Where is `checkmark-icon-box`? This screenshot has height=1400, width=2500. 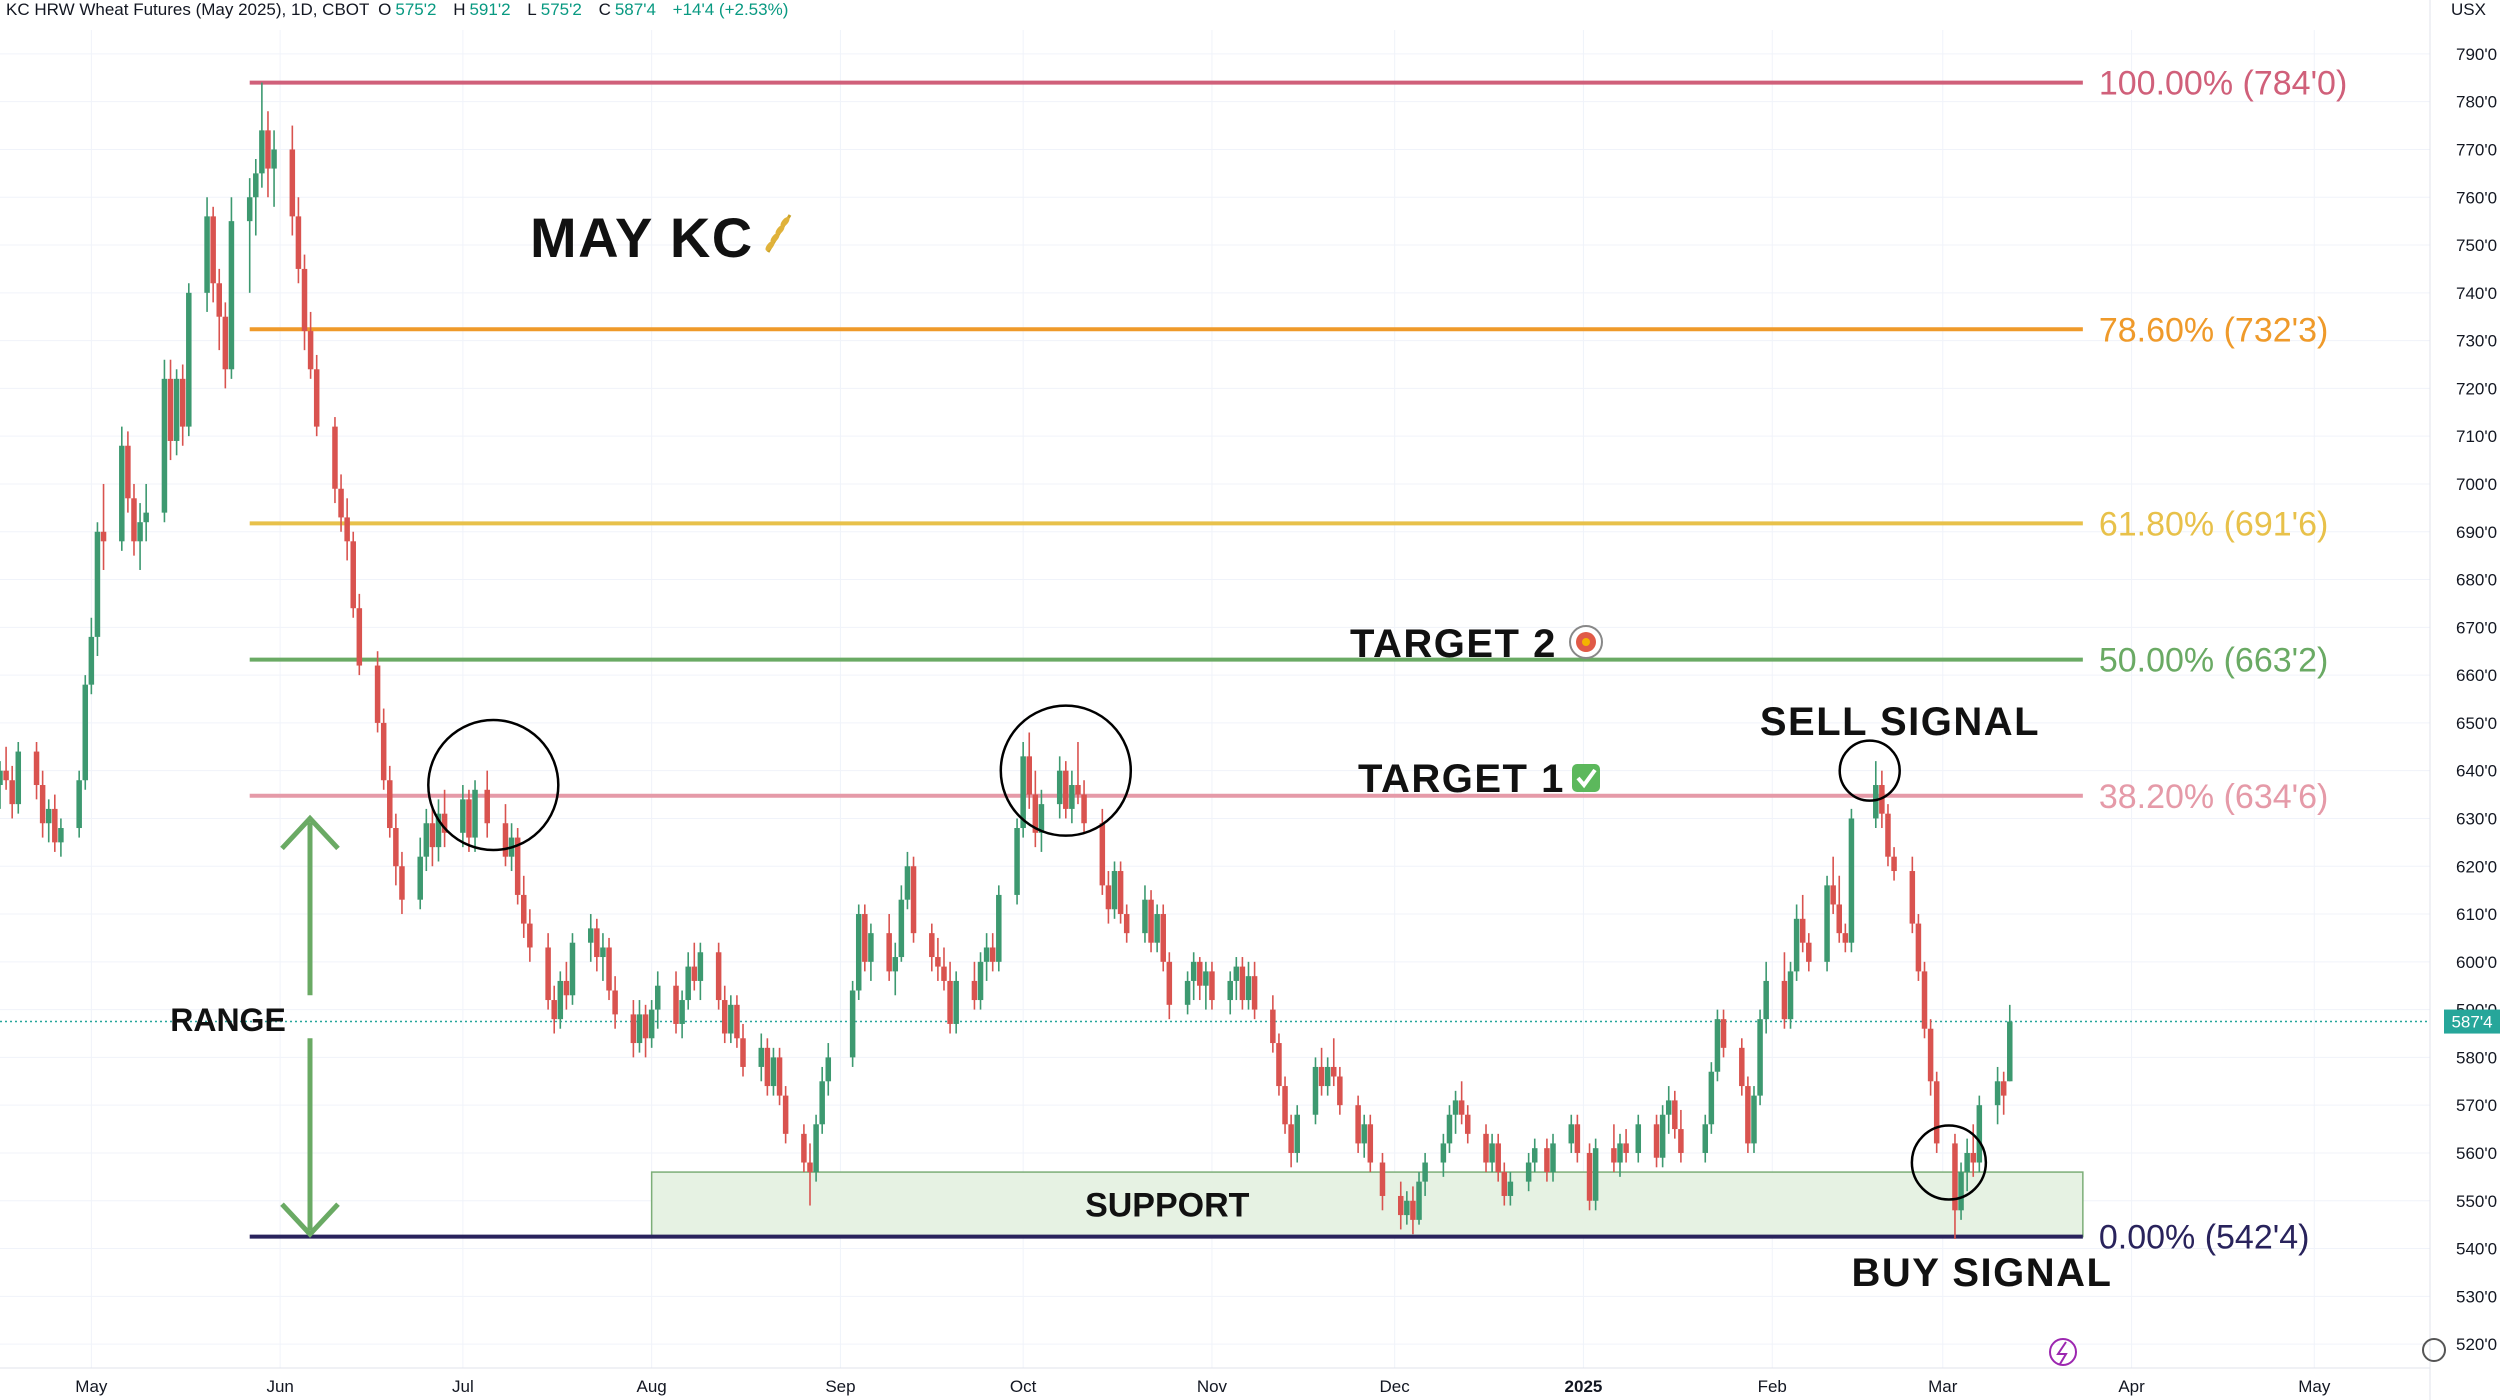
checkmark-icon-box is located at coordinates (1586, 778).